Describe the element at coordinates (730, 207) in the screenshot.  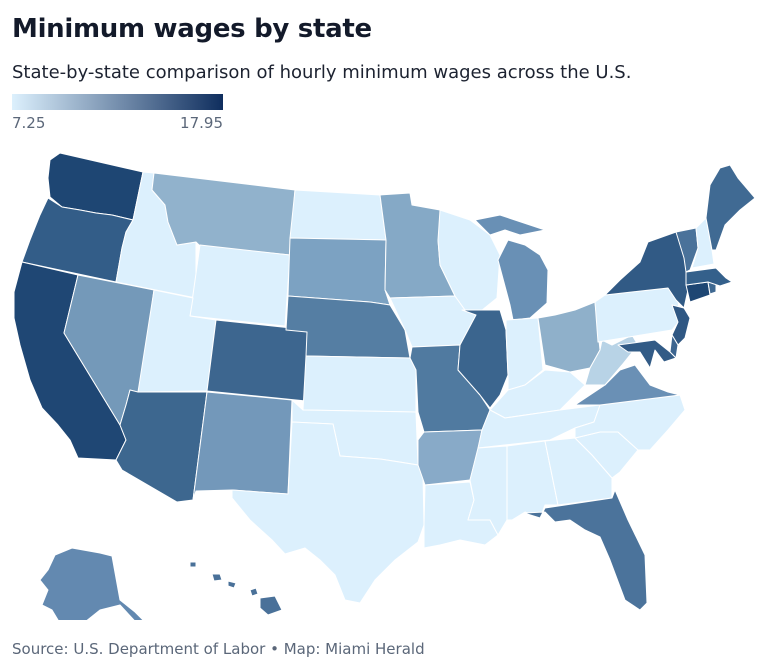
I see `state-ME` at that location.